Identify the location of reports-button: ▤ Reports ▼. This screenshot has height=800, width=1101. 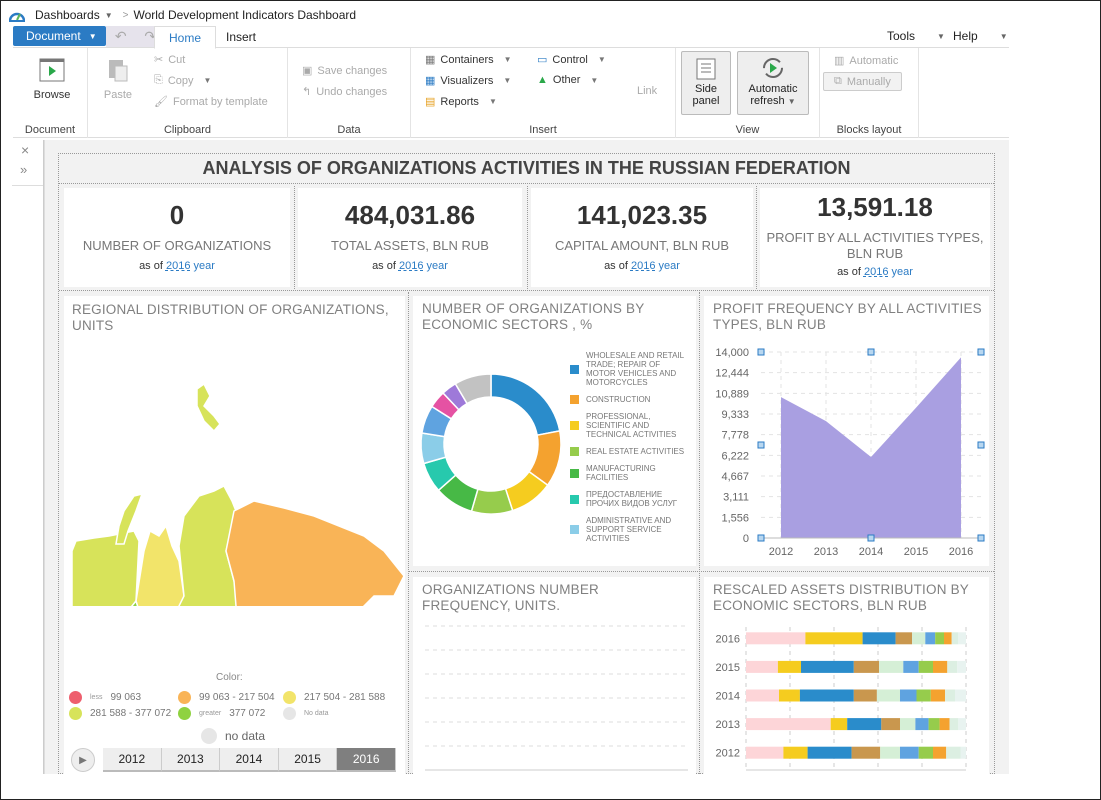
(461, 102).